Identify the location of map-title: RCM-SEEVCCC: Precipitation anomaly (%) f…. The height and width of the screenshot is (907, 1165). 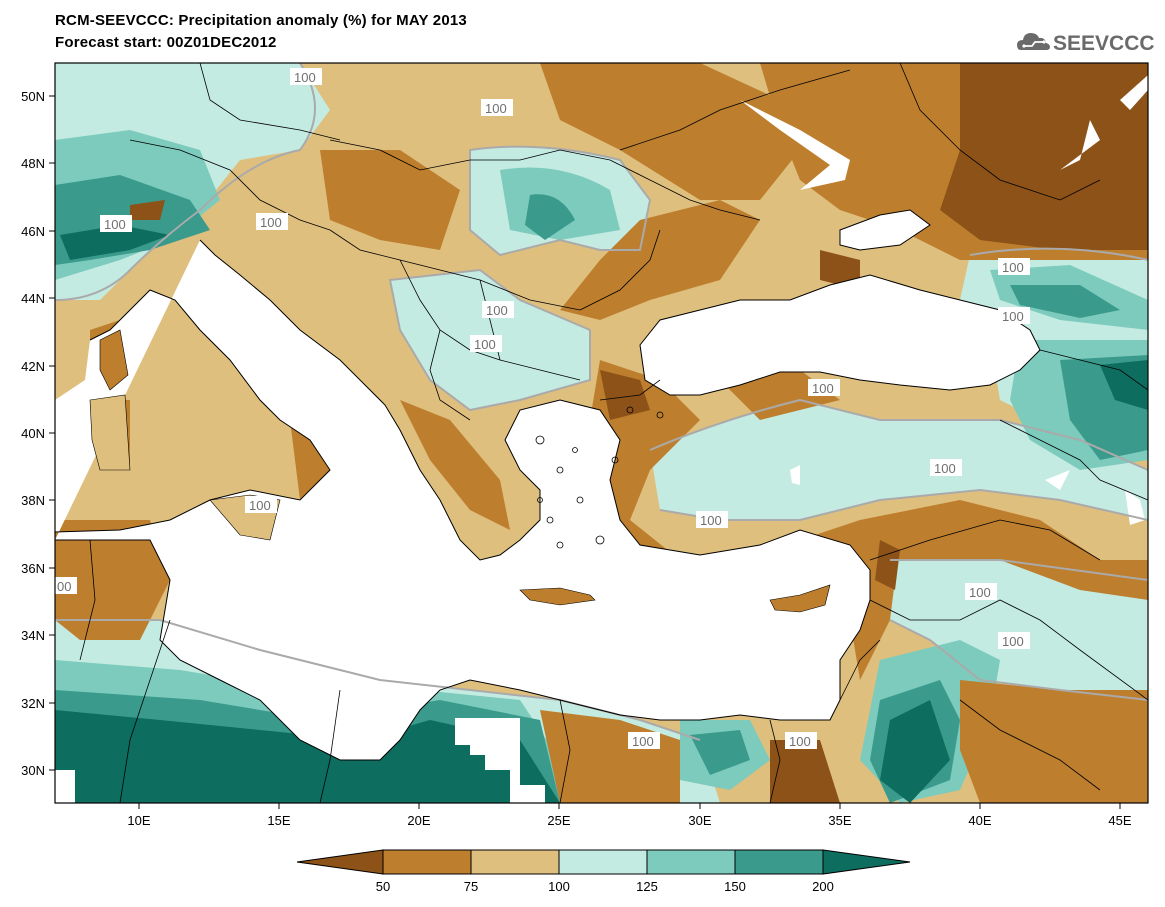
(261, 20).